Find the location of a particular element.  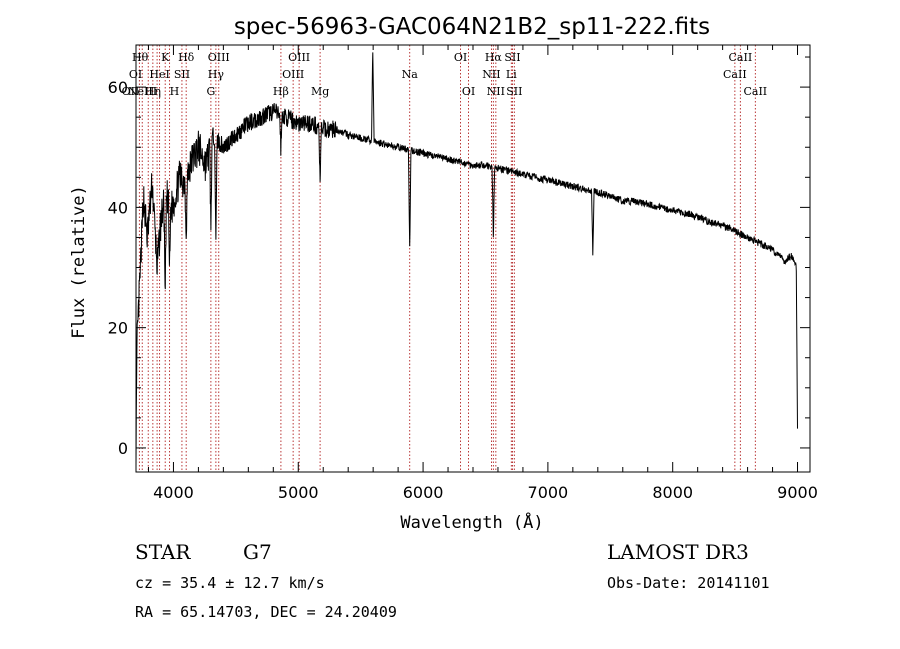

chart-title: spec-56963-GAC064N21B2_sp11-222.fits is located at coordinates (472, 27).